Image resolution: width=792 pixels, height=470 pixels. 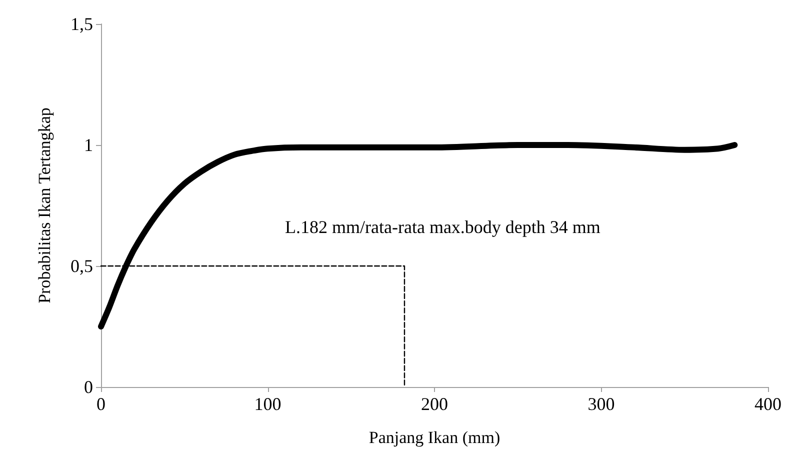 I want to click on y-tick-label: 0, so click(x=88, y=387).